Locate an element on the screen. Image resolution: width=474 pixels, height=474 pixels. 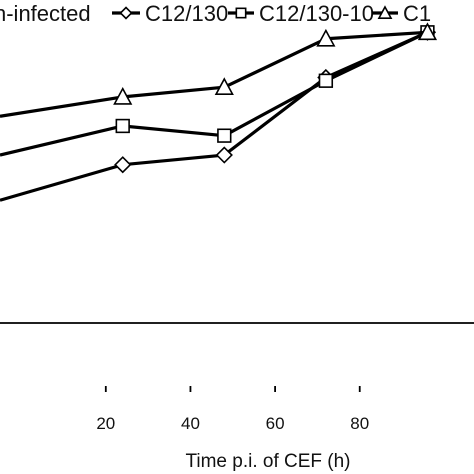
legend-label: C12/130 is located at coordinates (186, 13).